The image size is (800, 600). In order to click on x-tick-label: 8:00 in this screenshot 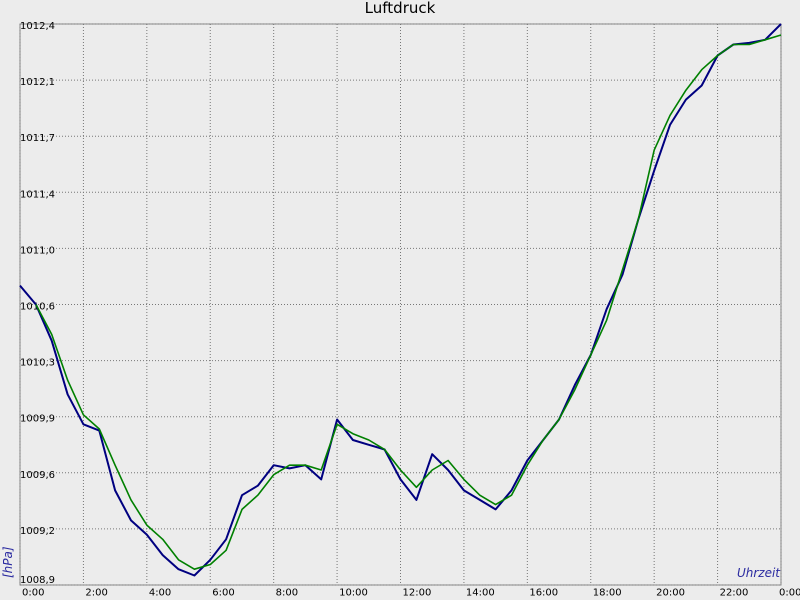, I will do `click(287, 592)`.